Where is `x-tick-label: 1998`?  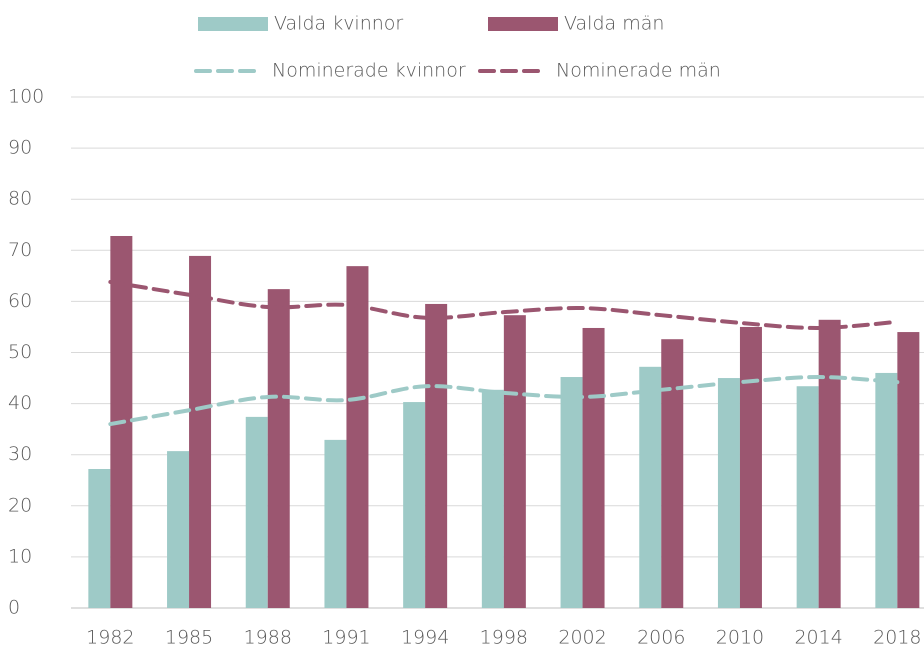 x-tick-label: 1998 is located at coordinates (504, 637).